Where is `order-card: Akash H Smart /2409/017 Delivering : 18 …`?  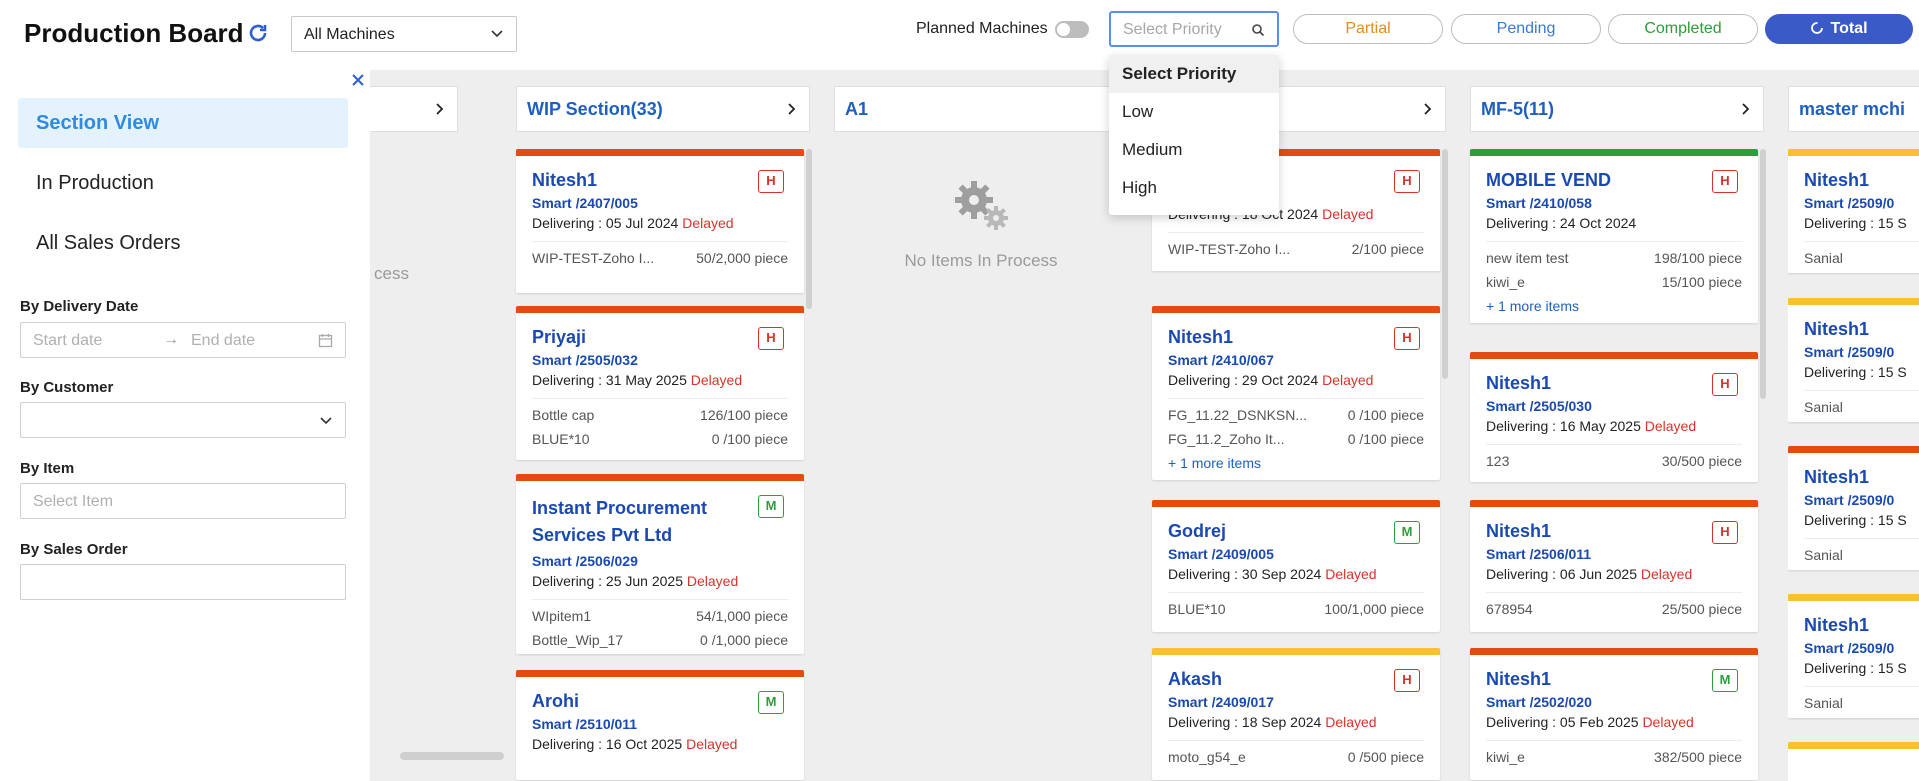
order-card: Akash H Smart /2409/017 Delivering : 18 … is located at coordinates (1296, 714).